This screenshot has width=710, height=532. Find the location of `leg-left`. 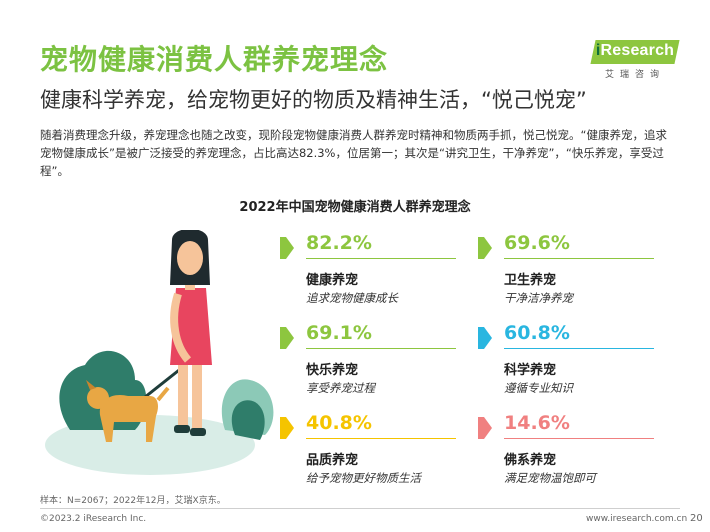

leg-left is located at coordinates (183, 389).